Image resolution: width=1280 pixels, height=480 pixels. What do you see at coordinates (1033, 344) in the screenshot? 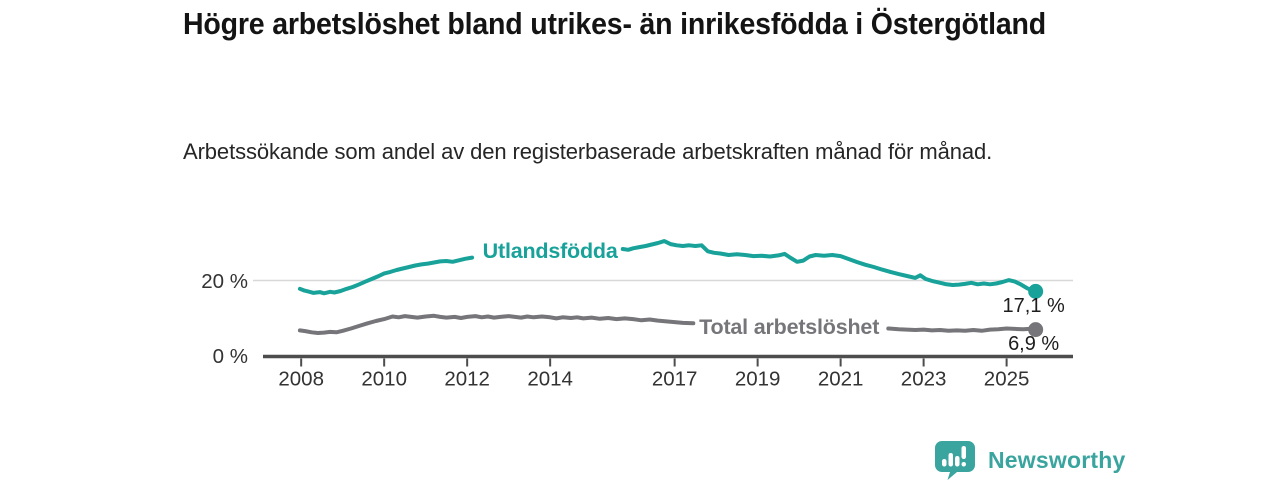
I see `end-value-label-total-arbetsl-shet: 6,9 %` at bounding box center [1033, 344].